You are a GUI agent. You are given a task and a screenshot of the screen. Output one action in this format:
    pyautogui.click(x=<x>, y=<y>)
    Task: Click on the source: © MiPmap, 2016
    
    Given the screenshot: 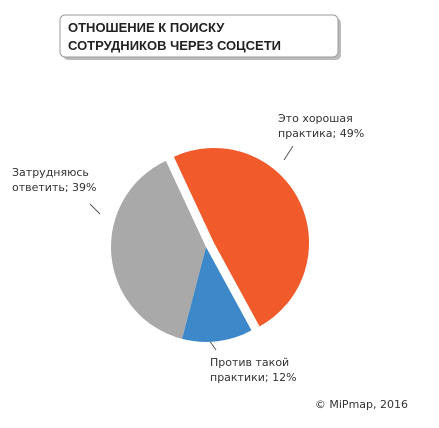 What is the action you would take?
    pyautogui.click(x=361, y=404)
    